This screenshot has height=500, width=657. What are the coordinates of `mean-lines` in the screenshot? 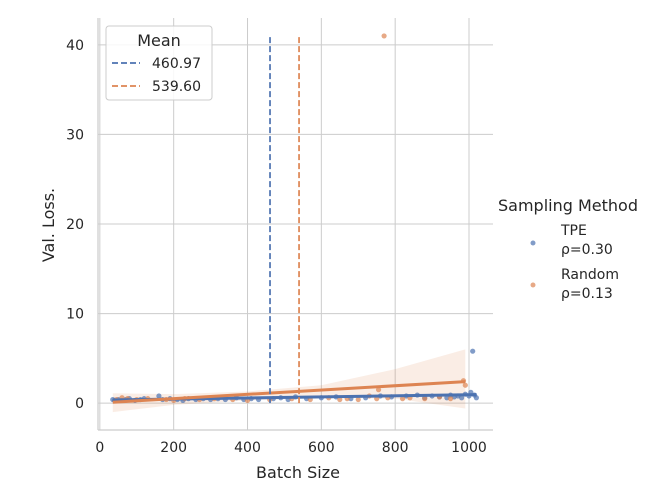 It's located at (284, 219).